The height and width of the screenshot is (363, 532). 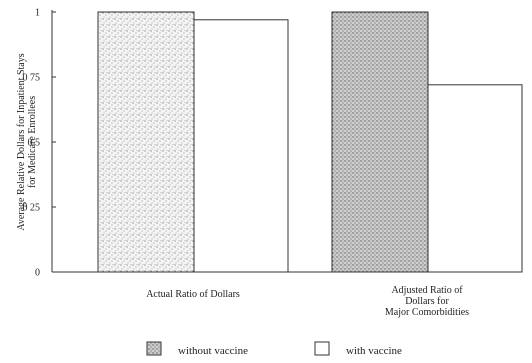 I want to click on y-tick-label: 1, so click(x=37, y=13).